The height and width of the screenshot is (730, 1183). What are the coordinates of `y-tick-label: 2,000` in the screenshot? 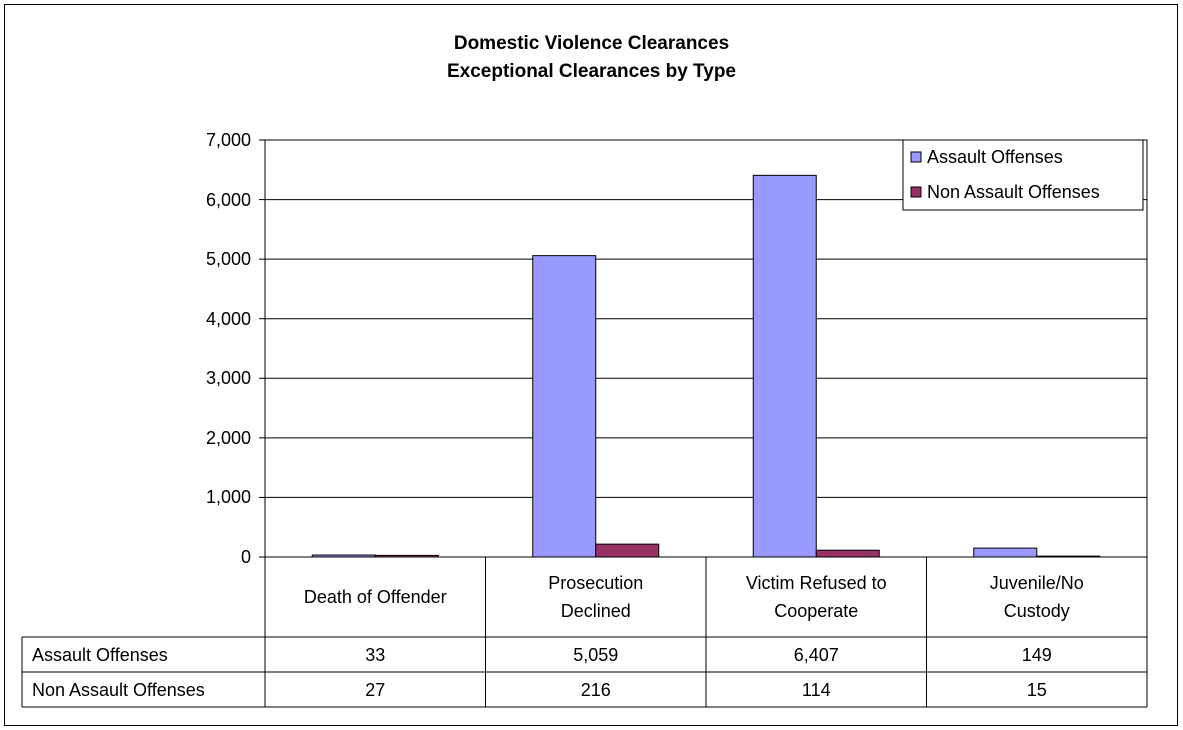 It's located at (228, 437).